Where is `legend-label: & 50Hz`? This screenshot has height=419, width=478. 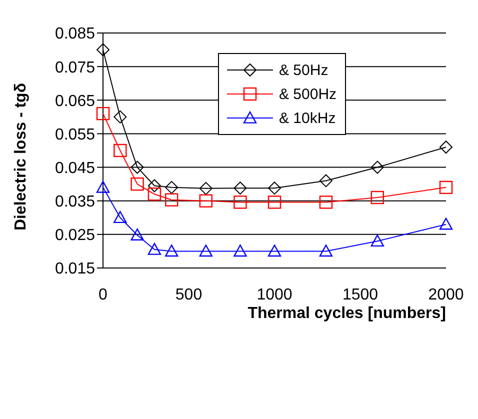 legend-label: & 50Hz is located at coordinates (303, 70).